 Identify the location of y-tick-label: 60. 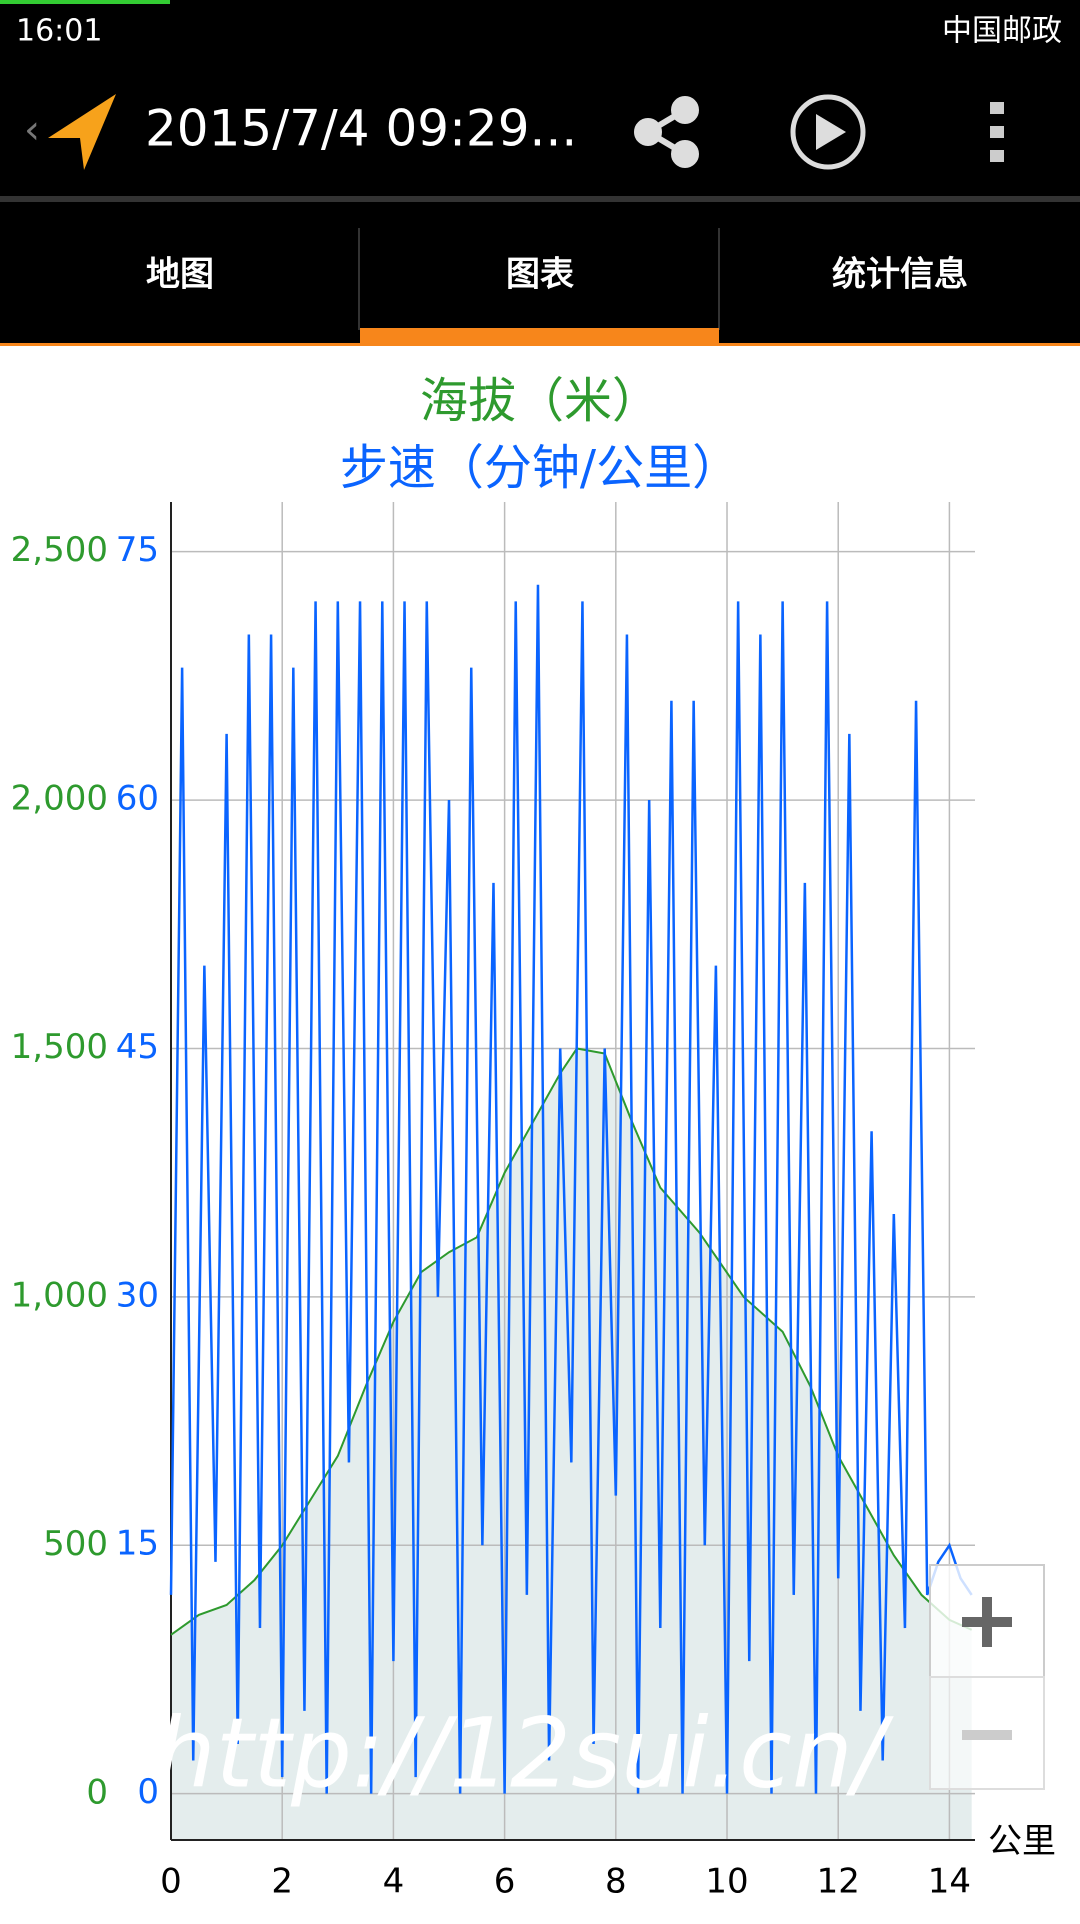
(137, 799).